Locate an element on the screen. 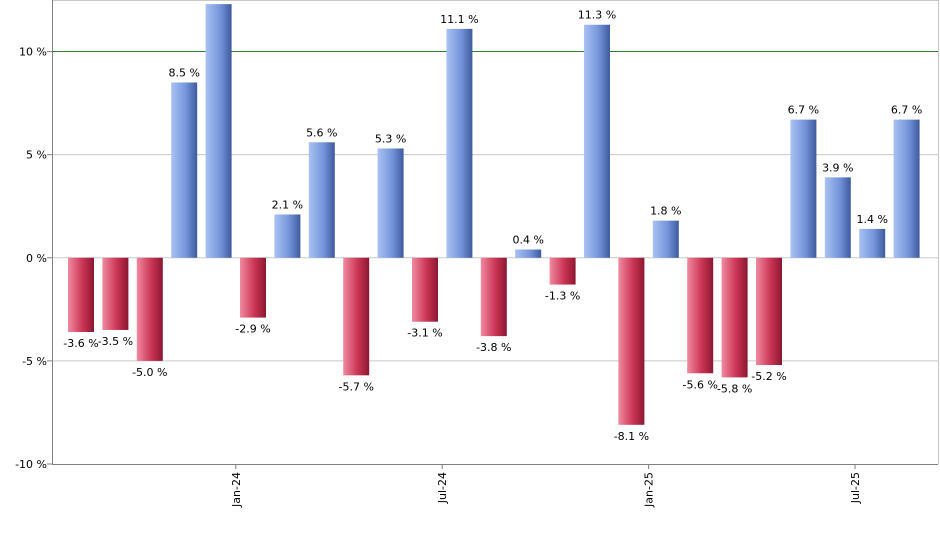  x-tick-label: Jan-25 is located at coordinates (649, 490).